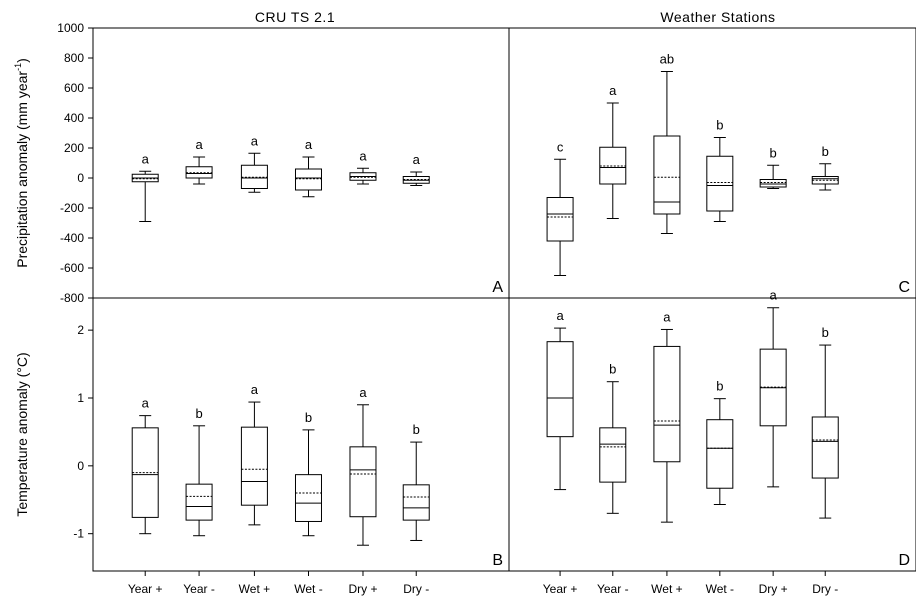 This screenshot has width=916, height=600. I want to click on y-axis-title-end: ), so click(22, 60).